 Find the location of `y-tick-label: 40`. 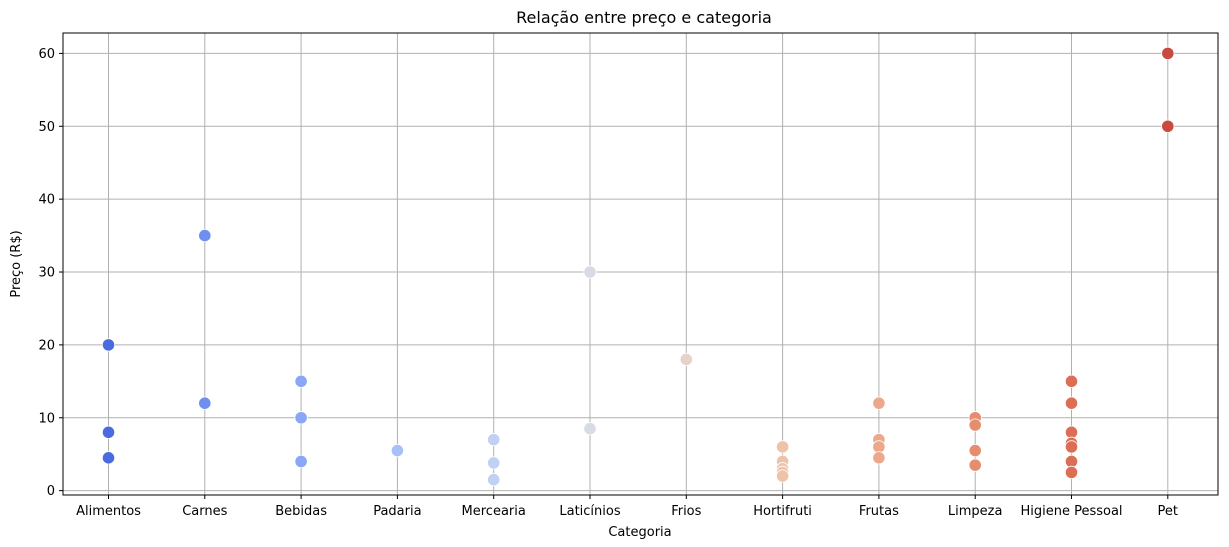

y-tick-label: 40 is located at coordinates (46, 200).